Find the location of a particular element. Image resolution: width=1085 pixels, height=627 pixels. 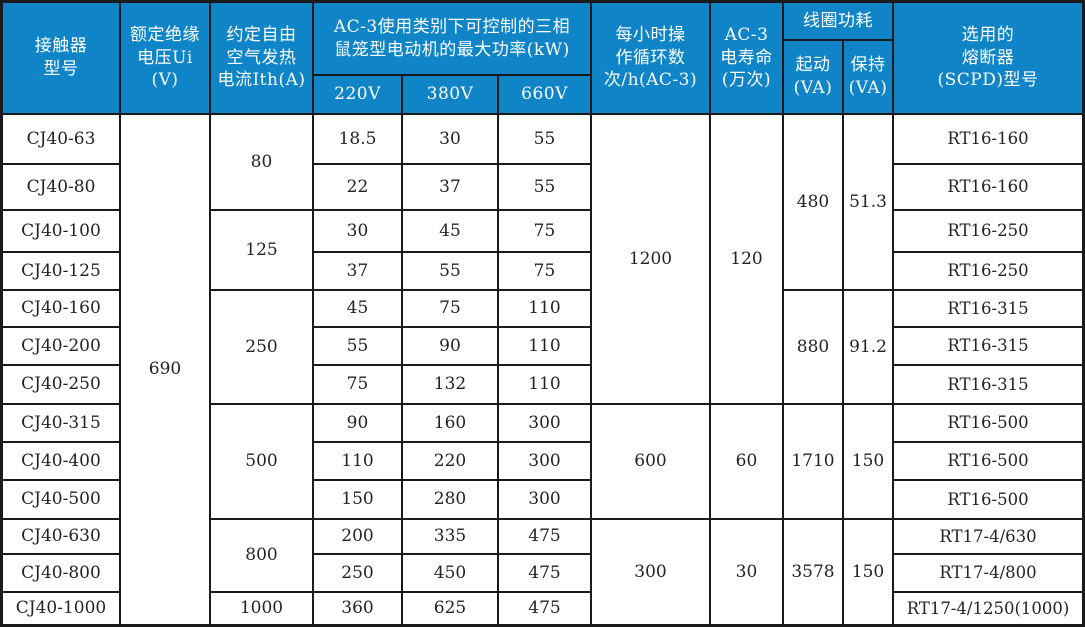

kw220-cell: 55 is located at coordinates (357, 346).